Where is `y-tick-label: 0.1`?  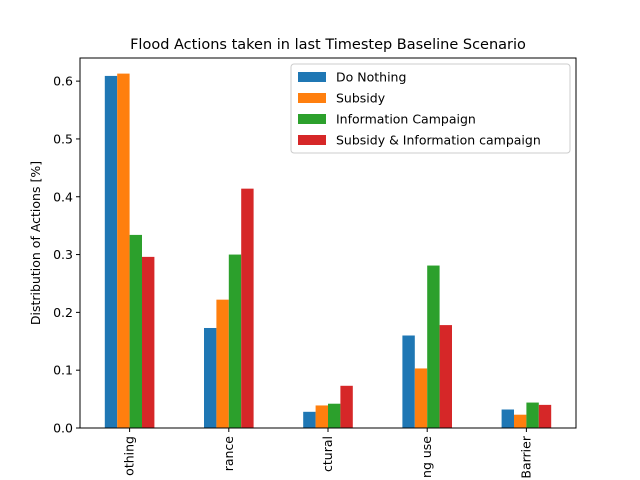 y-tick-label: 0.1 is located at coordinates (63, 370).